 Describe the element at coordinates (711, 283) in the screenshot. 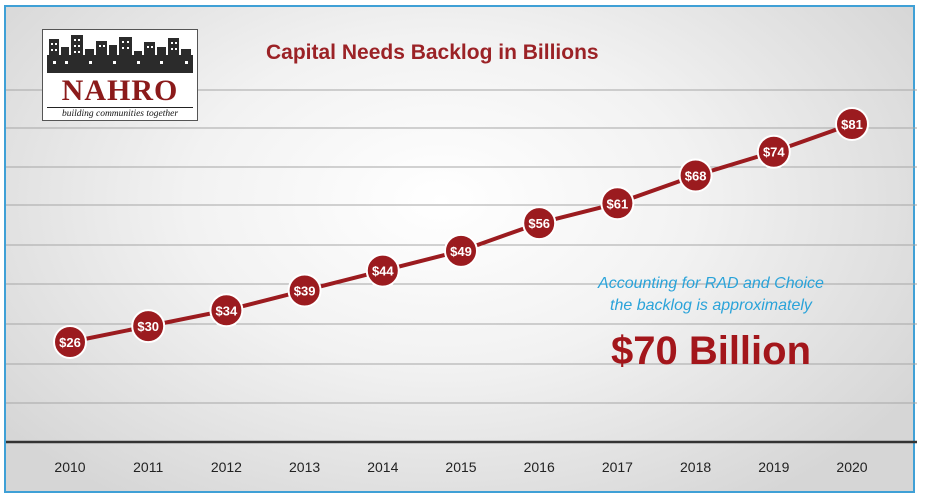

I see `annotation-line-1: Accounting for RAD and Choice` at that location.